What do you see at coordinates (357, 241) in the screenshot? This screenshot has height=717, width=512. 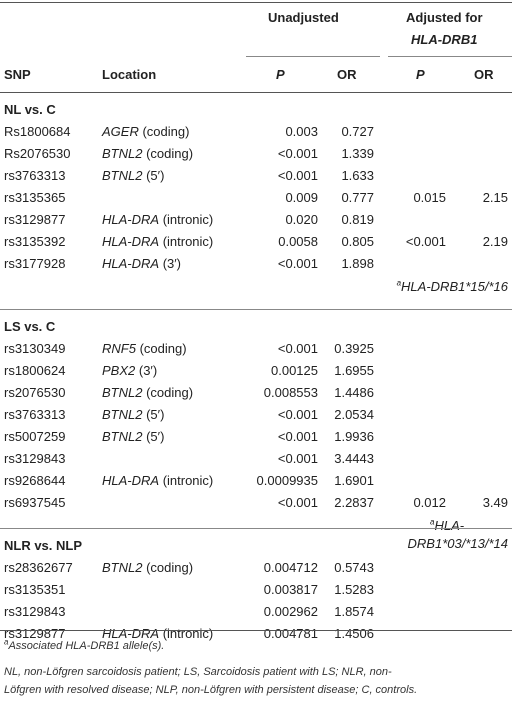 I see `odds-ratio: 0.805` at bounding box center [357, 241].